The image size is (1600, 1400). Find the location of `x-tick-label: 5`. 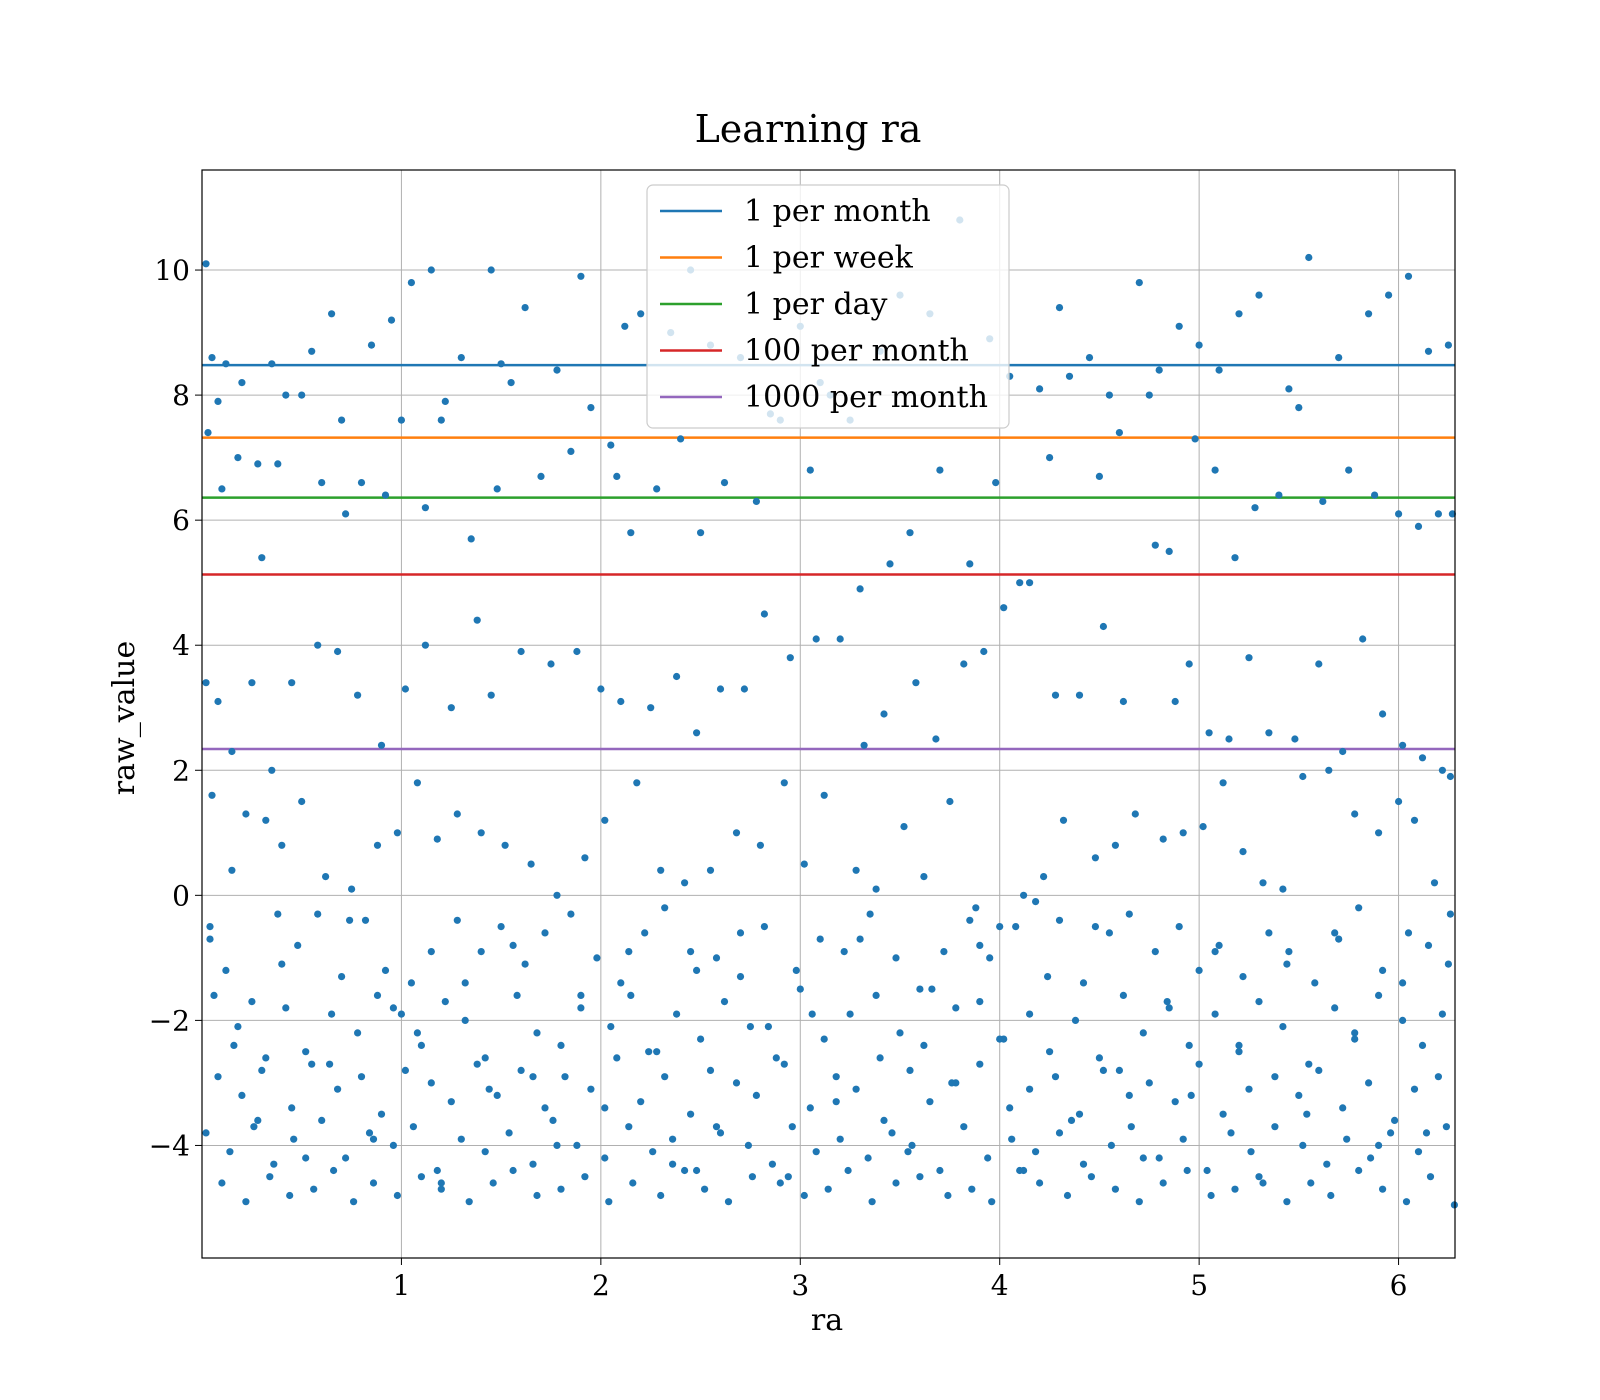

x-tick-label: 5 is located at coordinates (1199, 1285).